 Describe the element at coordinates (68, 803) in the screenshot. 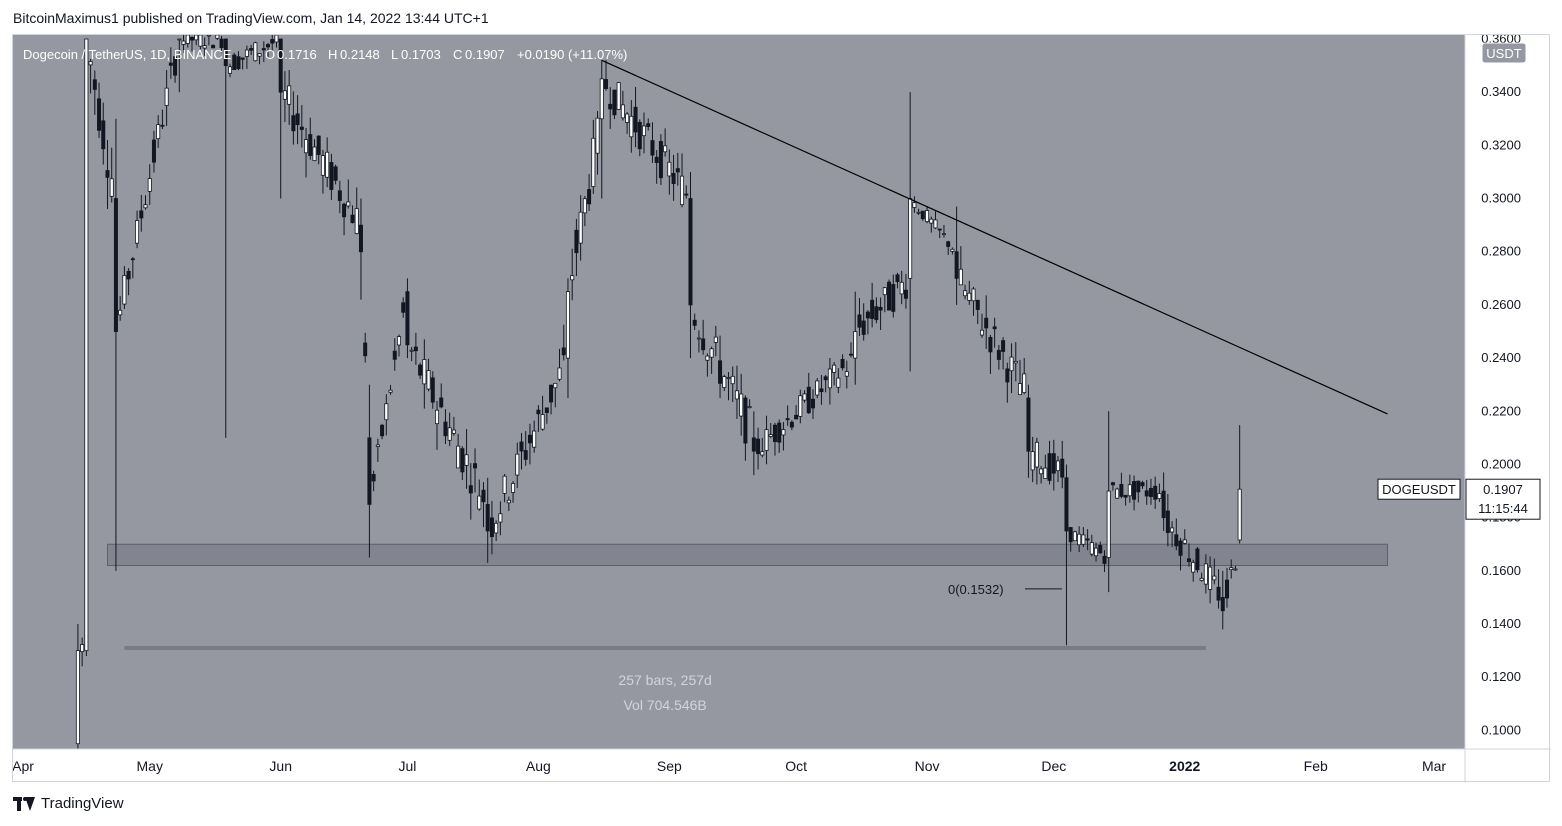

I see `tradingview-logo: TradingView` at that location.